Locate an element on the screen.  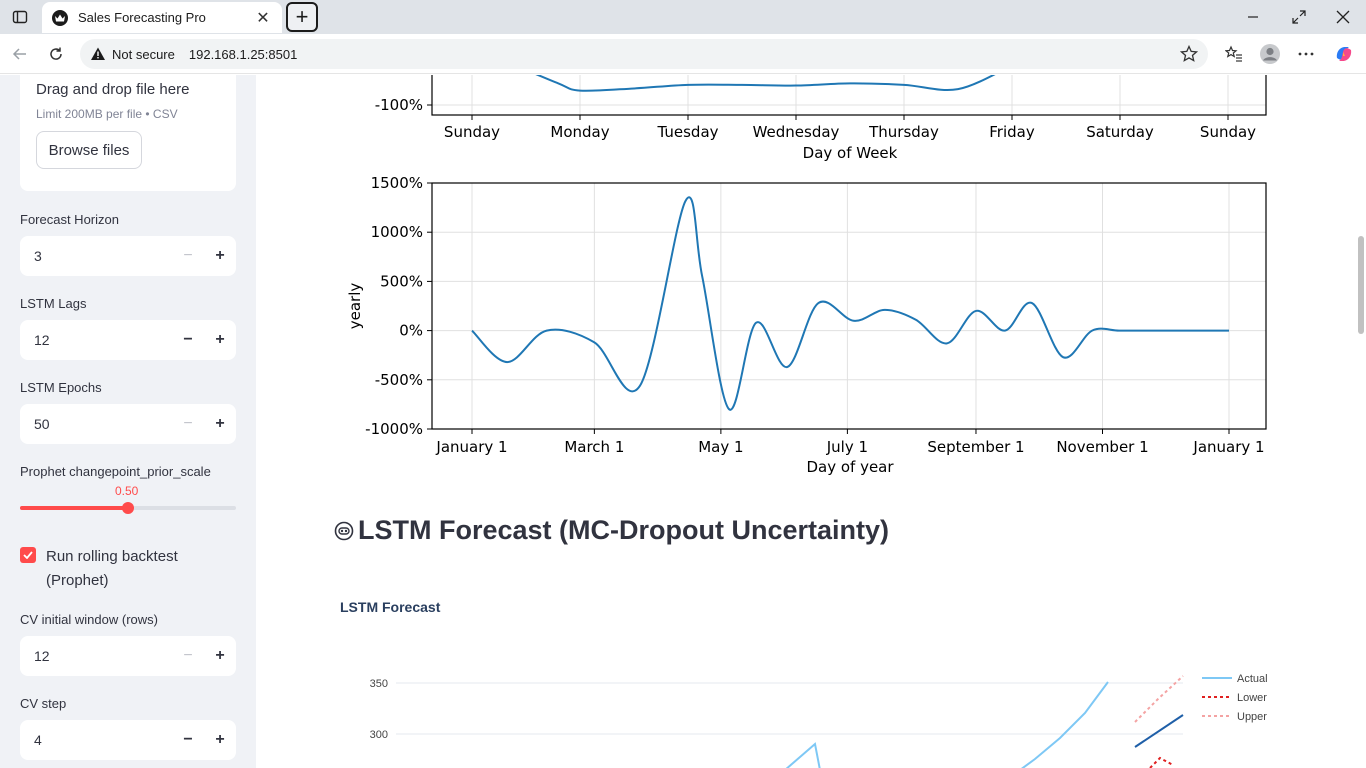
prophet-cps-slider is located at coordinates (128, 508).